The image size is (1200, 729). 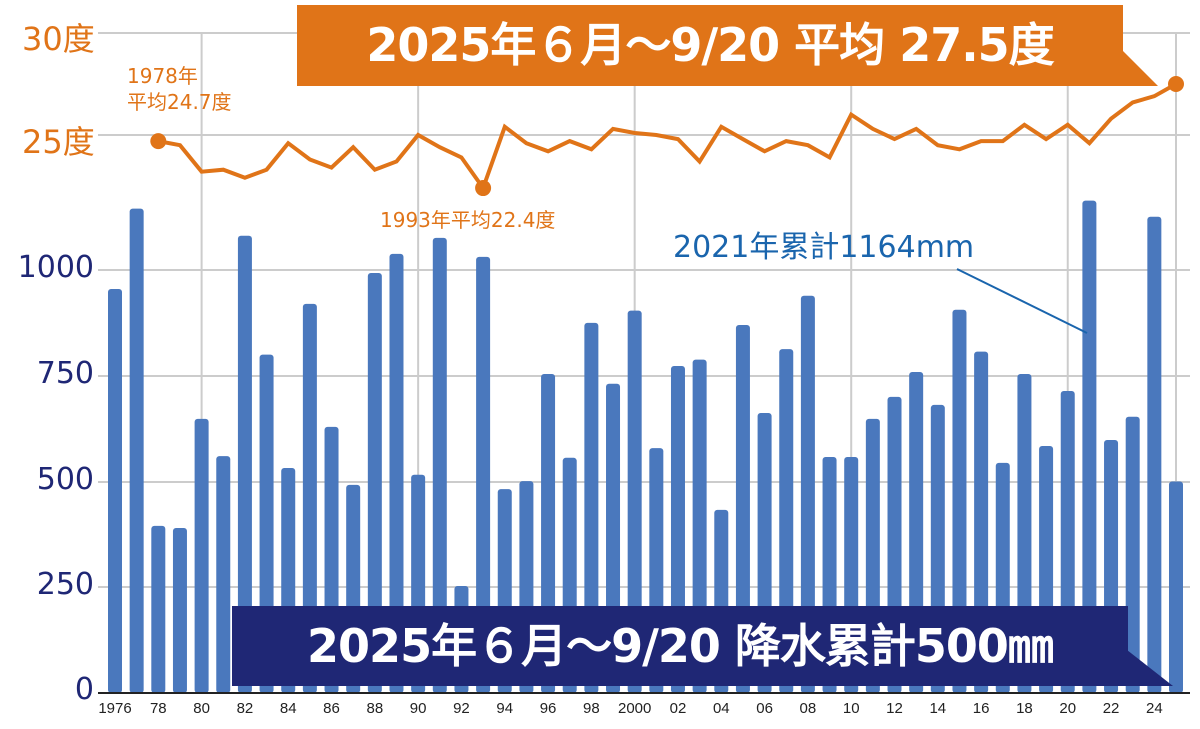 I want to click on x-tick-2024: 24, so click(x=1154, y=708).